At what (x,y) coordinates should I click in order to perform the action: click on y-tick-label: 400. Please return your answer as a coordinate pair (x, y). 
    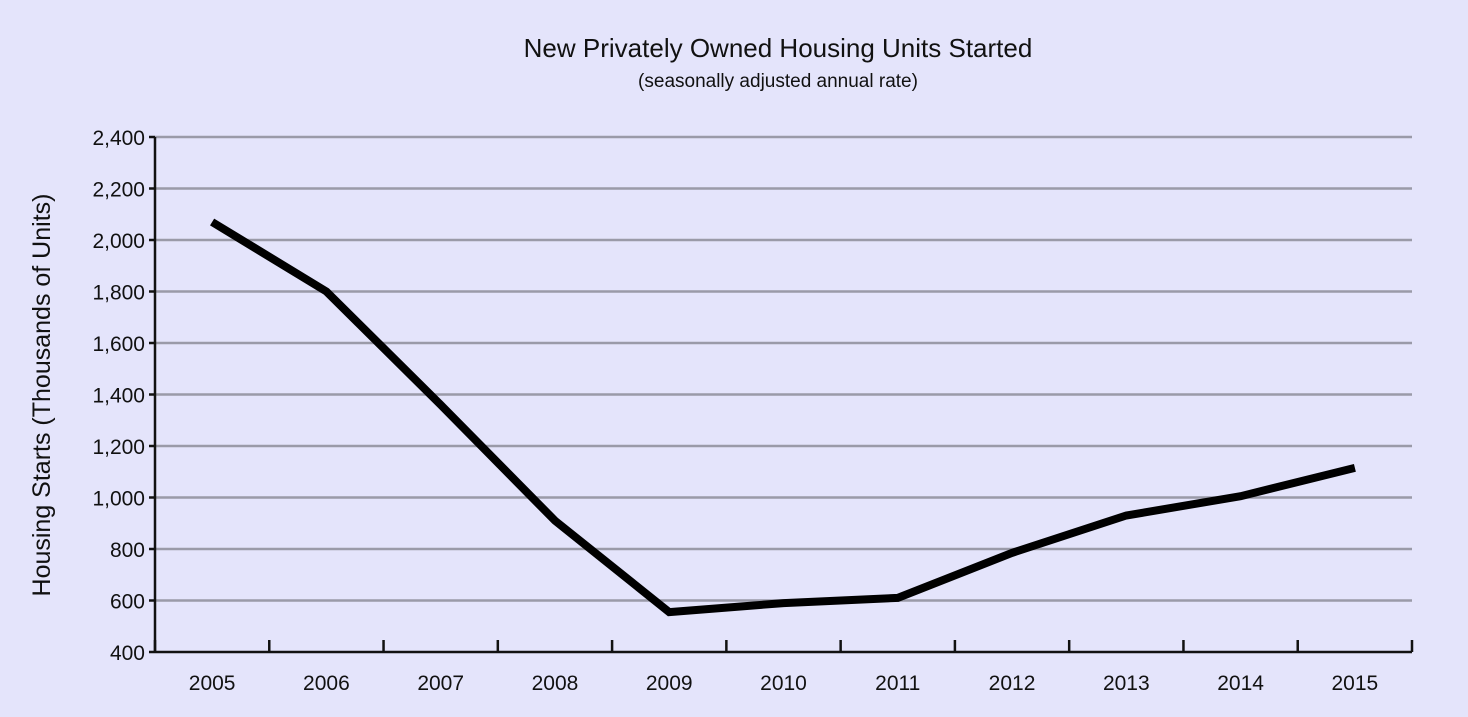
    Looking at the image, I should click on (127, 653).